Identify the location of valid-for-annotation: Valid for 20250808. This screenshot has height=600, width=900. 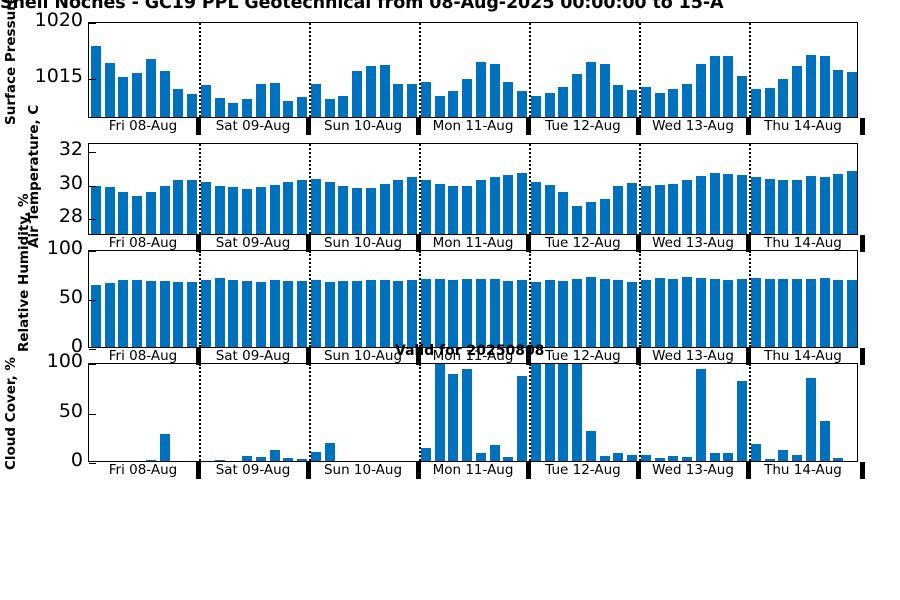
(470, 351).